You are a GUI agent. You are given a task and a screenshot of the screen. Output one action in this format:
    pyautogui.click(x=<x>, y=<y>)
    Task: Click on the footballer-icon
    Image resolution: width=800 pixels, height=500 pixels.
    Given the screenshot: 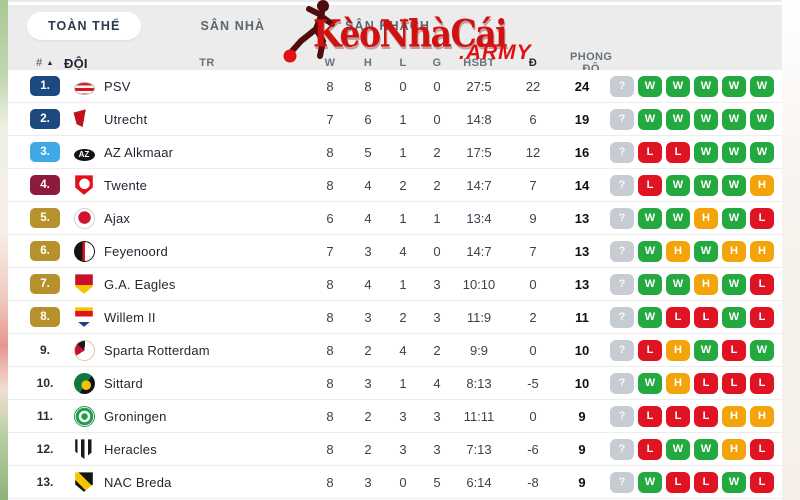 What is the action you would take?
    pyautogui.click(x=309, y=31)
    